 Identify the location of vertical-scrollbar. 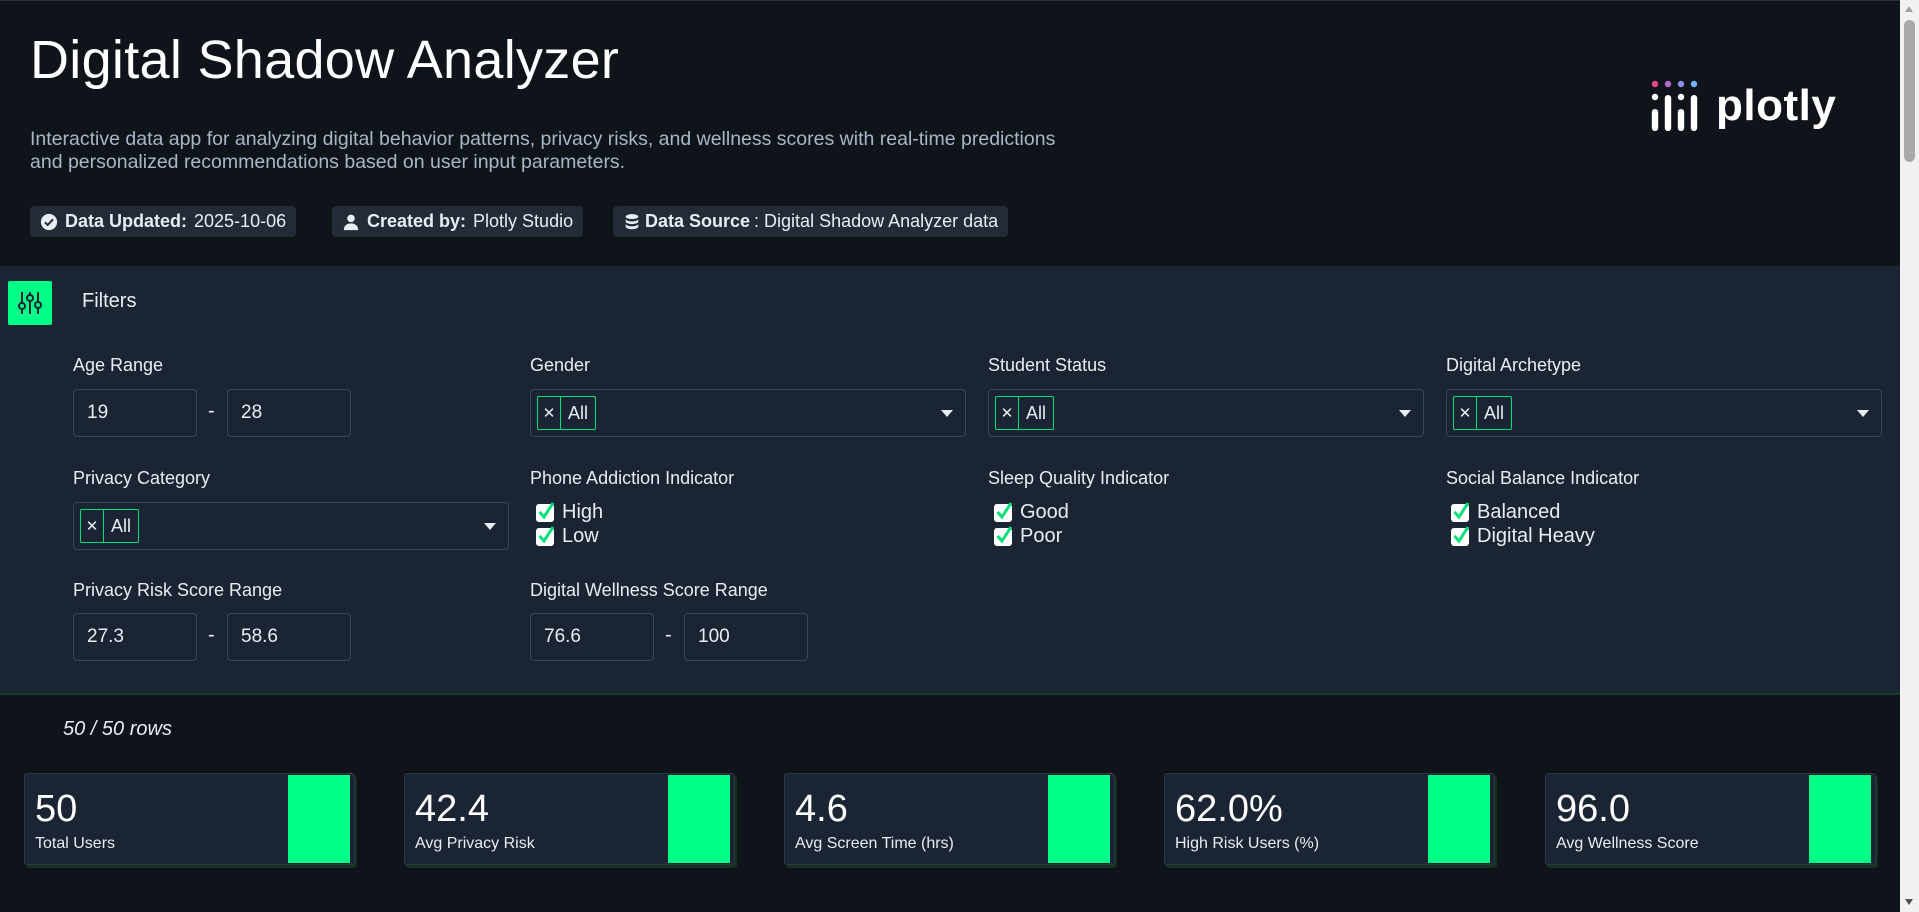
(1909, 456).